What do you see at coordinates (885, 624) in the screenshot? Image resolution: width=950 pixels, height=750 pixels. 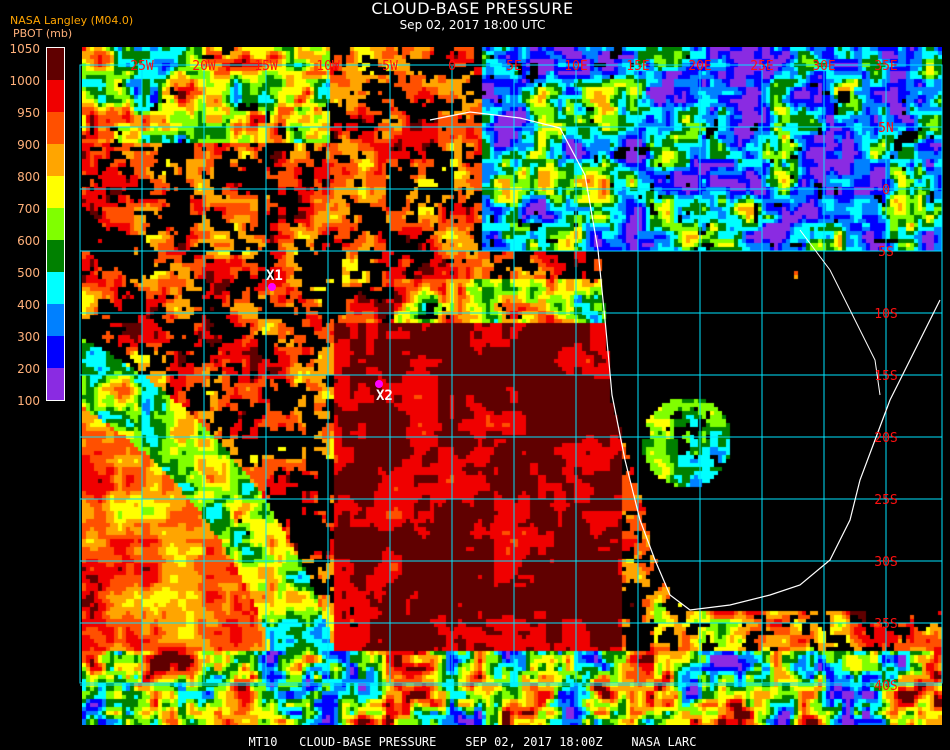 I see `latitude-label: 35S` at bounding box center [885, 624].